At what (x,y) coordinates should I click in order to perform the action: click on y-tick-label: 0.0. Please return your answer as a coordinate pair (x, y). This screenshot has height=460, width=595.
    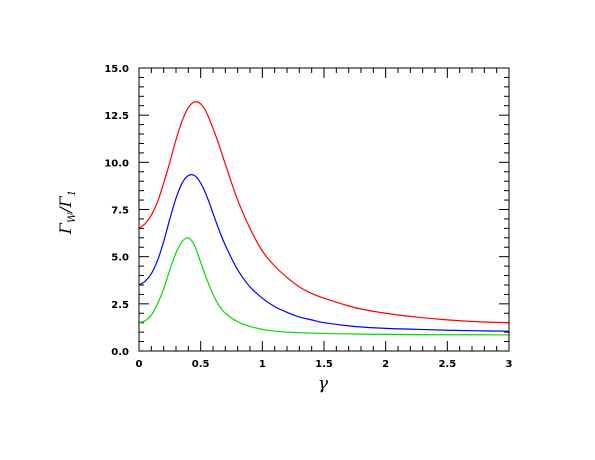
    Looking at the image, I should click on (120, 352).